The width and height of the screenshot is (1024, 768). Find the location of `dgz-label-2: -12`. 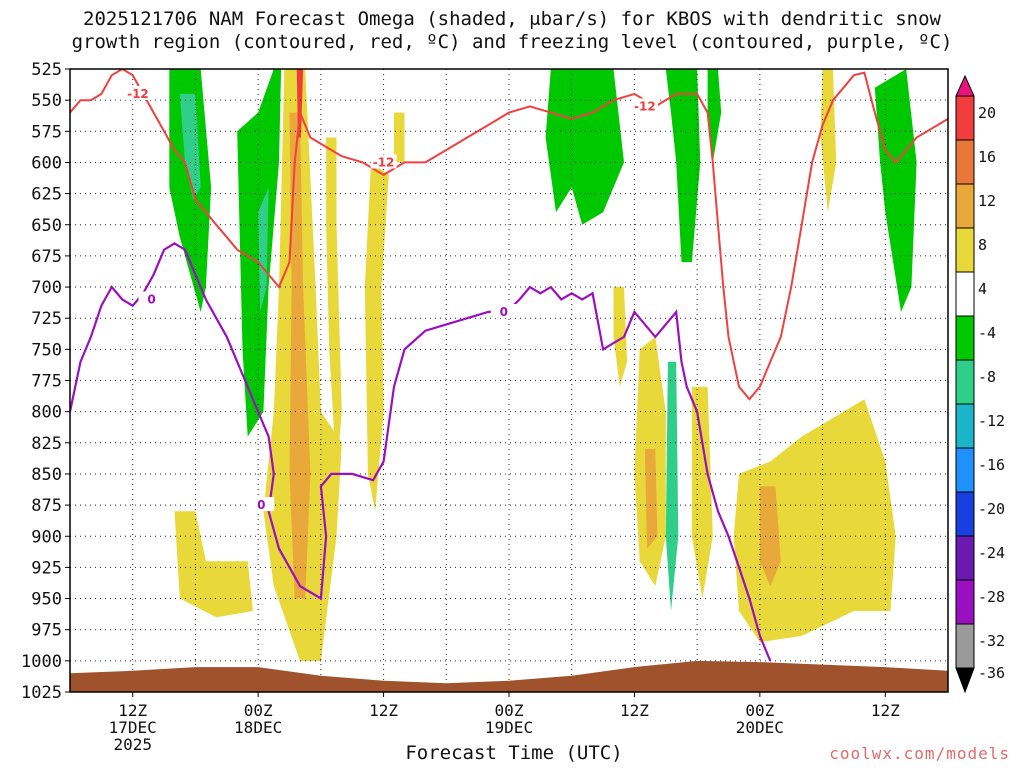

dgz-label-2: -12 is located at coordinates (384, 162).